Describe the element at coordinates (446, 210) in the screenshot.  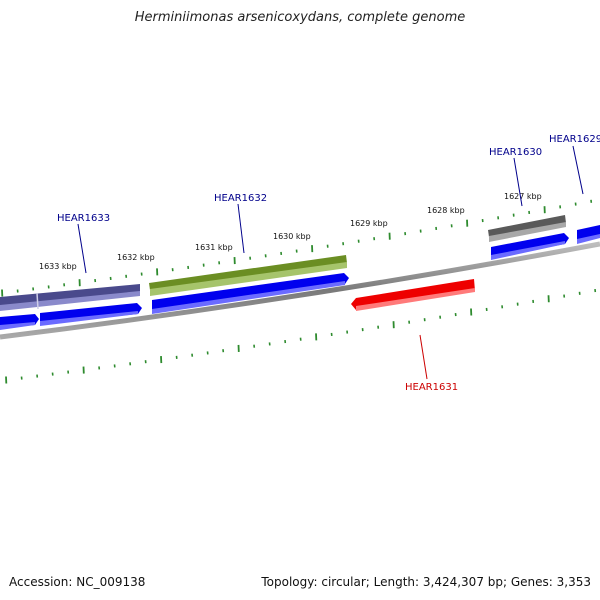
I see `kbp-label: 1628 kbp` at that location.